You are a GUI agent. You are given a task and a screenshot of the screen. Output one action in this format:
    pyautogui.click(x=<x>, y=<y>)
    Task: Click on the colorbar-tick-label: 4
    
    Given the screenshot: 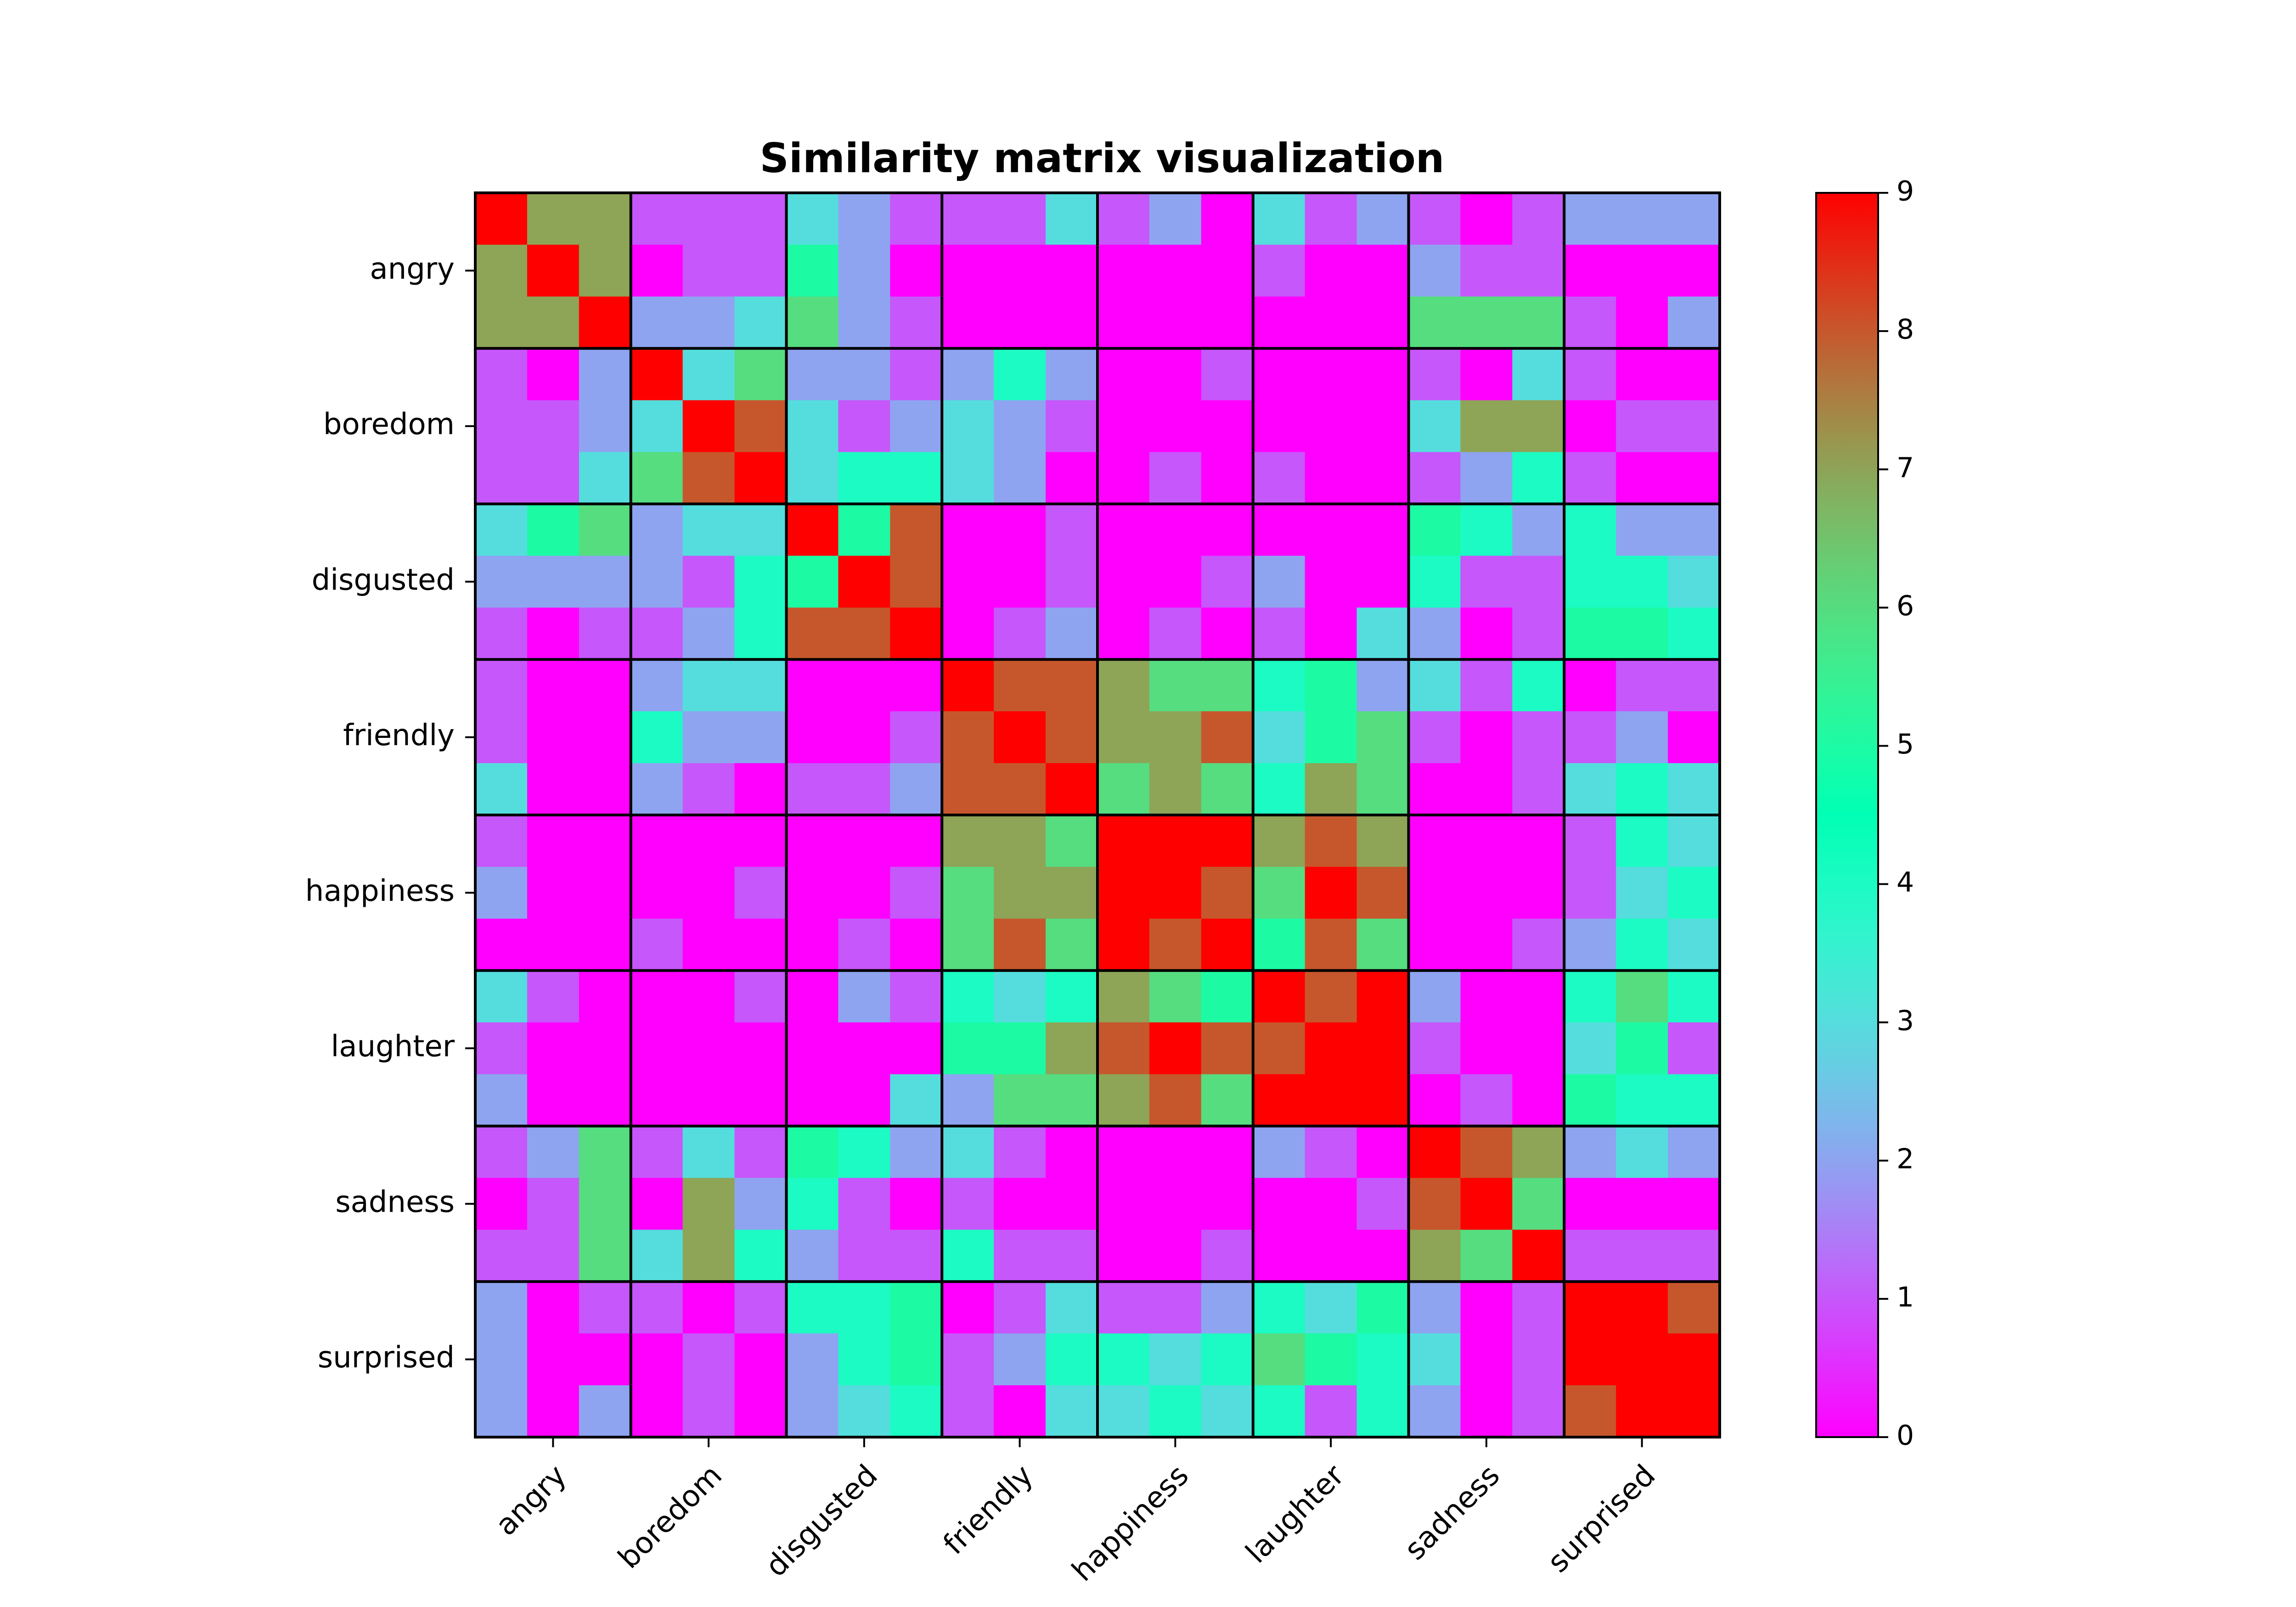 What is the action you would take?
    pyautogui.click(x=1905, y=882)
    